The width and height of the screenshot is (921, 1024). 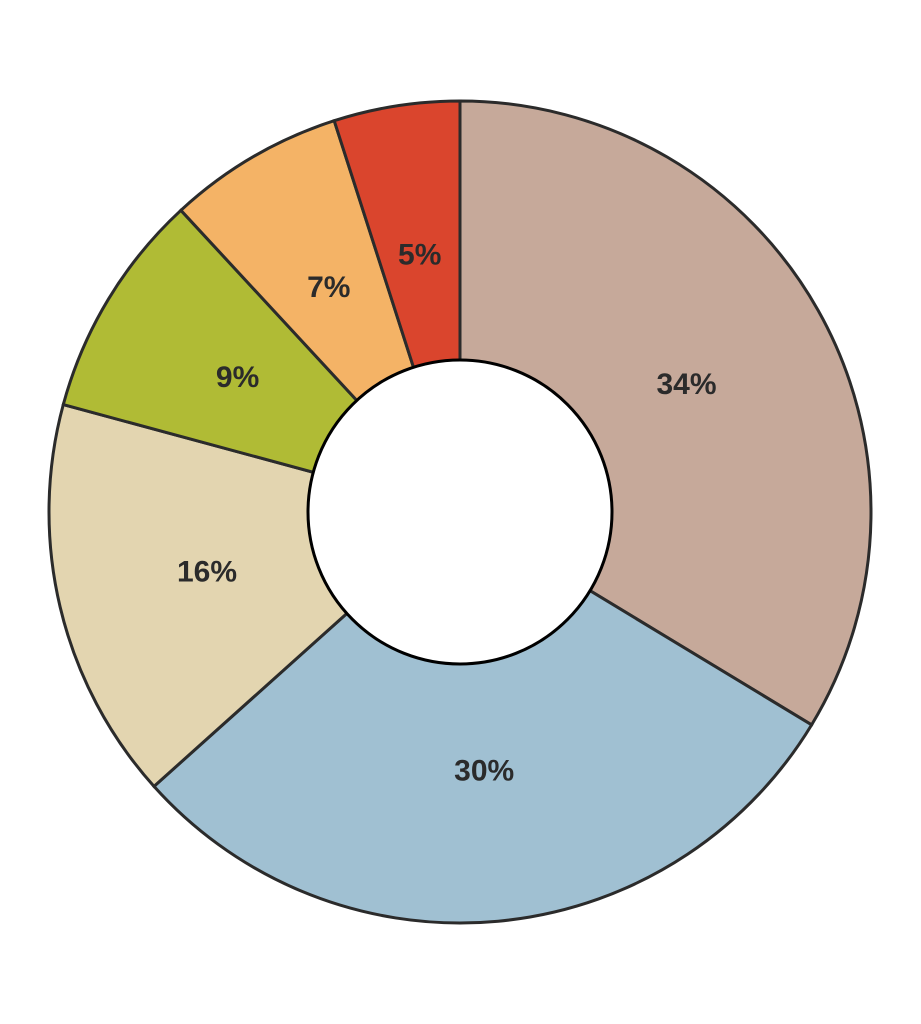 What do you see at coordinates (484, 770) in the screenshot?
I see `slice-label-30-percent: 30%` at bounding box center [484, 770].